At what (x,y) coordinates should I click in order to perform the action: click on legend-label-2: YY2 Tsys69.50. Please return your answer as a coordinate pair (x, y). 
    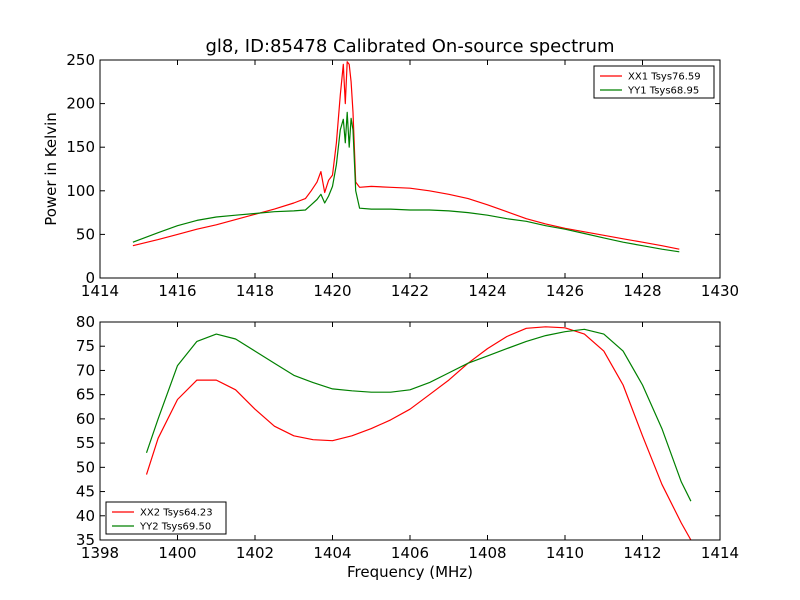
    Looking at the image, I should click on (175, 527).